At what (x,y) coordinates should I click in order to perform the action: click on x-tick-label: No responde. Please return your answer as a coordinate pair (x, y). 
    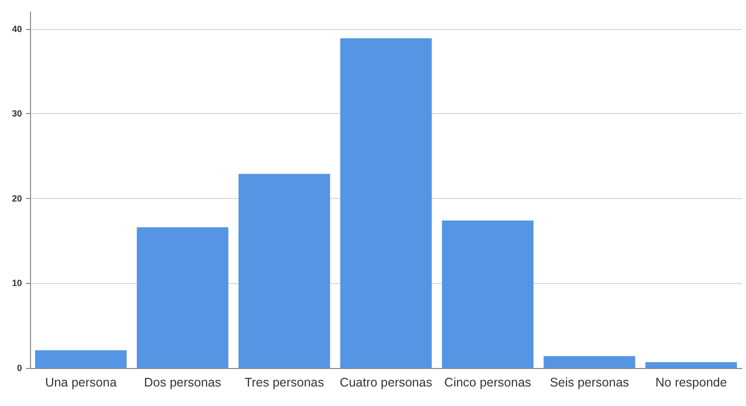
    Looking at the image, I should click on (691, 383).